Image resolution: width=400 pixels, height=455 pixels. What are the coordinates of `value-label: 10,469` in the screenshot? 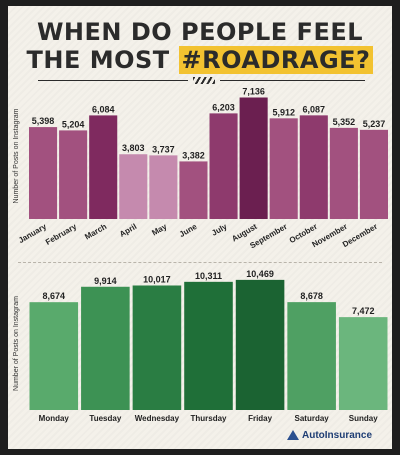 It's located at (260, 274).